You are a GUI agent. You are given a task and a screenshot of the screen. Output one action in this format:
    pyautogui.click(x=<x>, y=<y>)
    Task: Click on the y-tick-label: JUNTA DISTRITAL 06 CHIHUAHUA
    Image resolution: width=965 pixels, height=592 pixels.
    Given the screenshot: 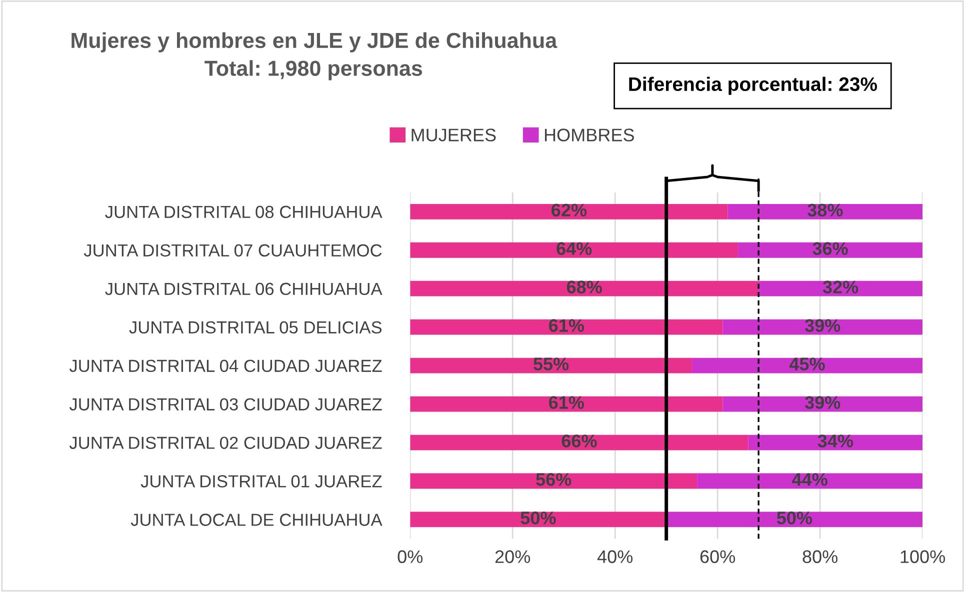 What is the action you would take?
    pyautogui.click(x=243, y=289)
    